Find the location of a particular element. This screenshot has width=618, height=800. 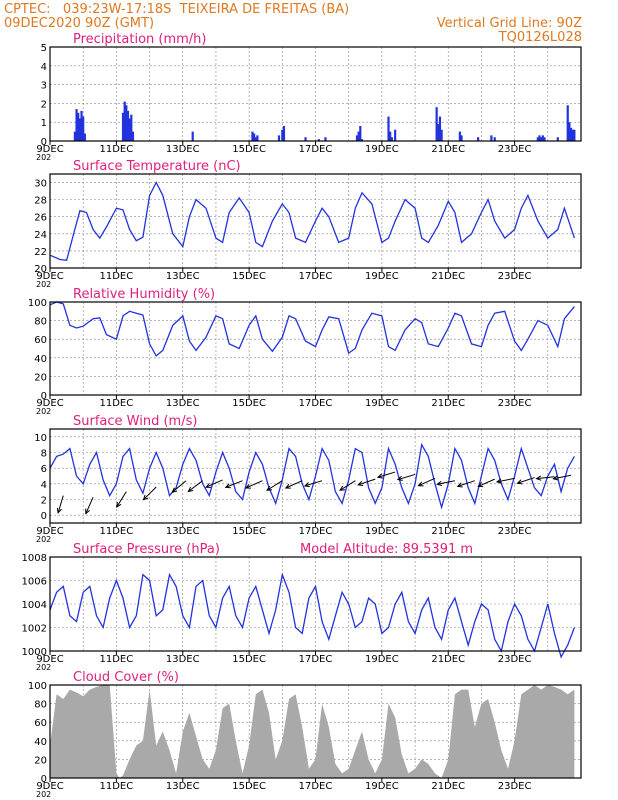

wind-ytick-label: 6 is located at coordinates (44, 469).